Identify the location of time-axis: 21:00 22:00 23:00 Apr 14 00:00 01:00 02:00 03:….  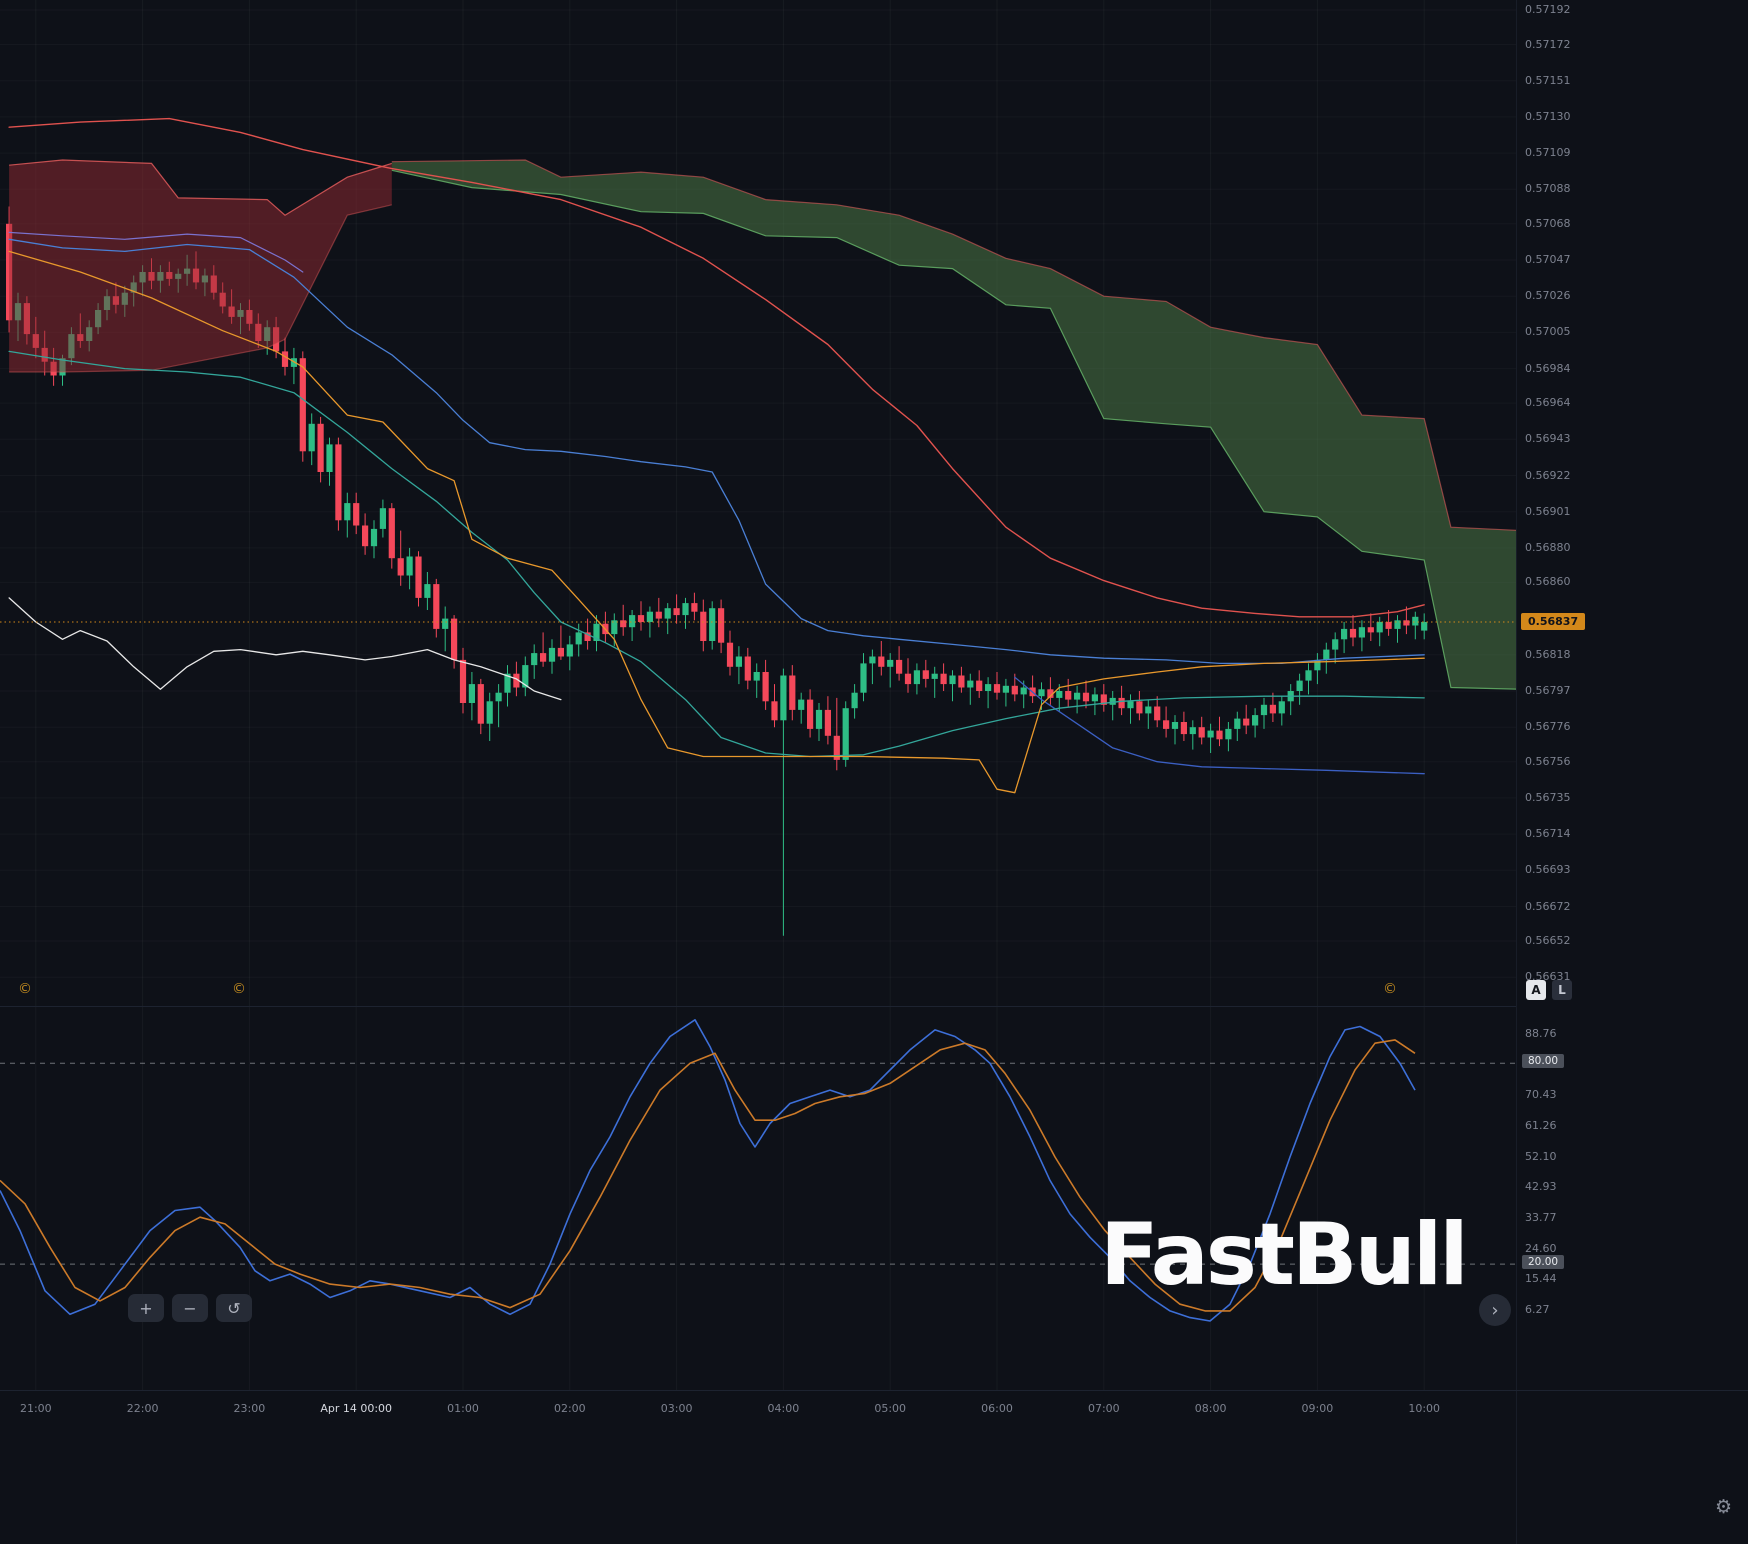
(874, 1411).